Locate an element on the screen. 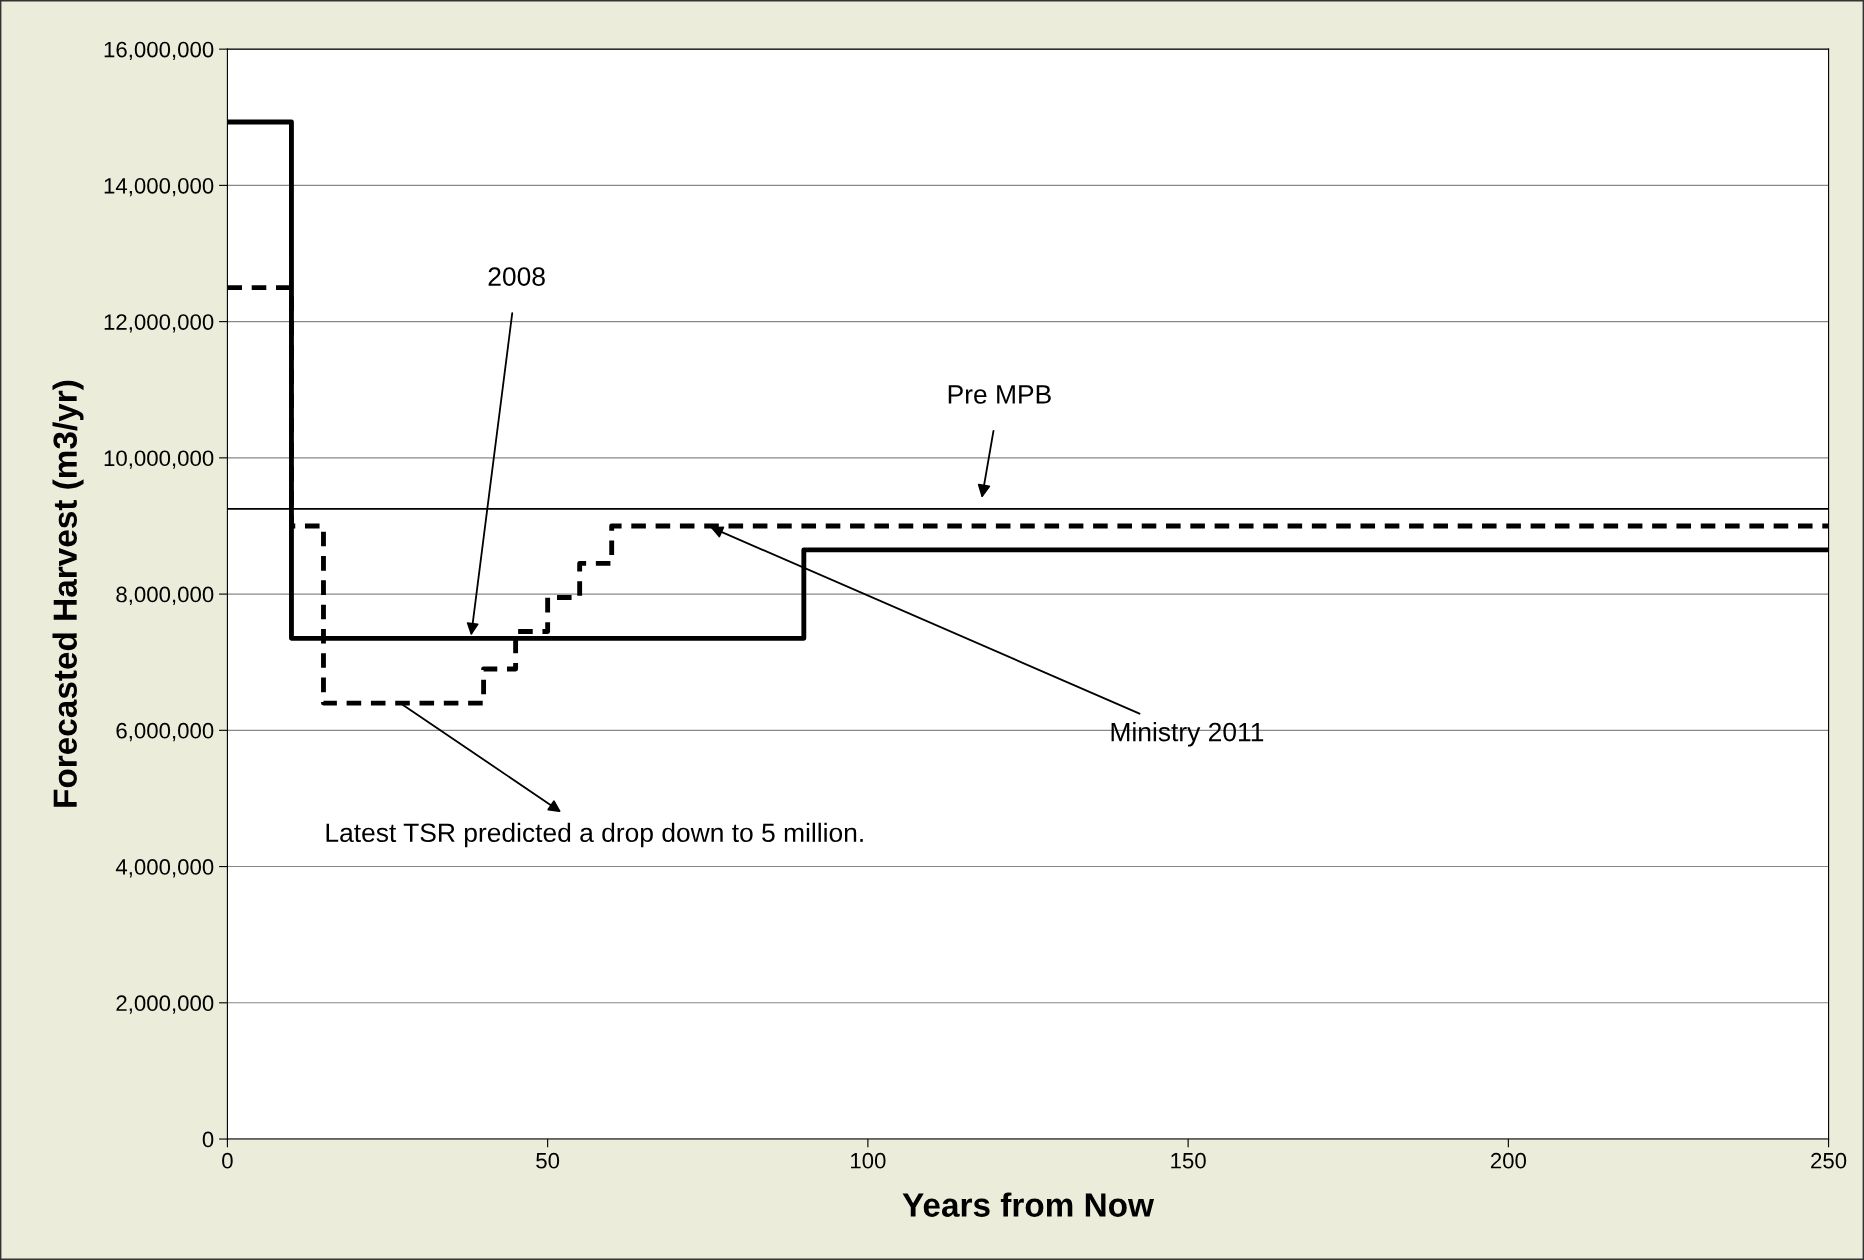 The image size is (1864, 1260). y-tick-label: 12,000,000 is located at coordinates (159, 323).